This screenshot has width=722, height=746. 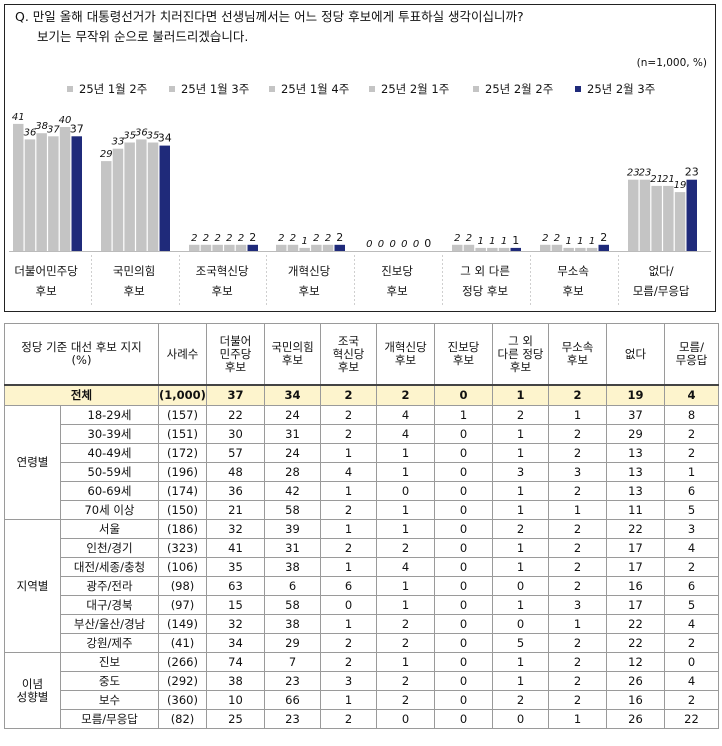 I want to click on data-label: 37, so click(x=53, y=129).